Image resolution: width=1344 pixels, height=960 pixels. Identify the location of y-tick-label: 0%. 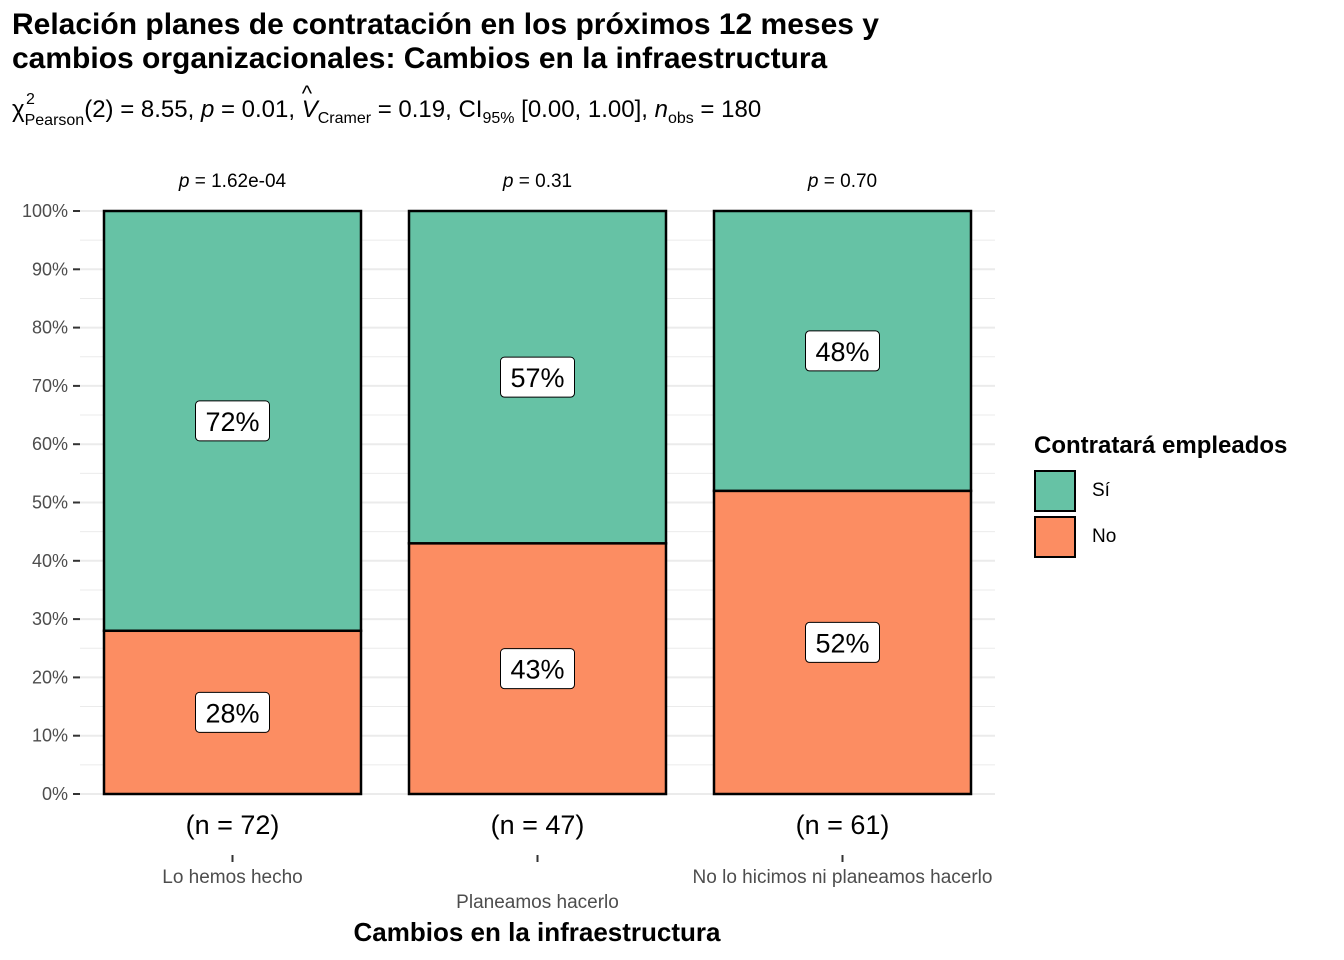
(55, 794).